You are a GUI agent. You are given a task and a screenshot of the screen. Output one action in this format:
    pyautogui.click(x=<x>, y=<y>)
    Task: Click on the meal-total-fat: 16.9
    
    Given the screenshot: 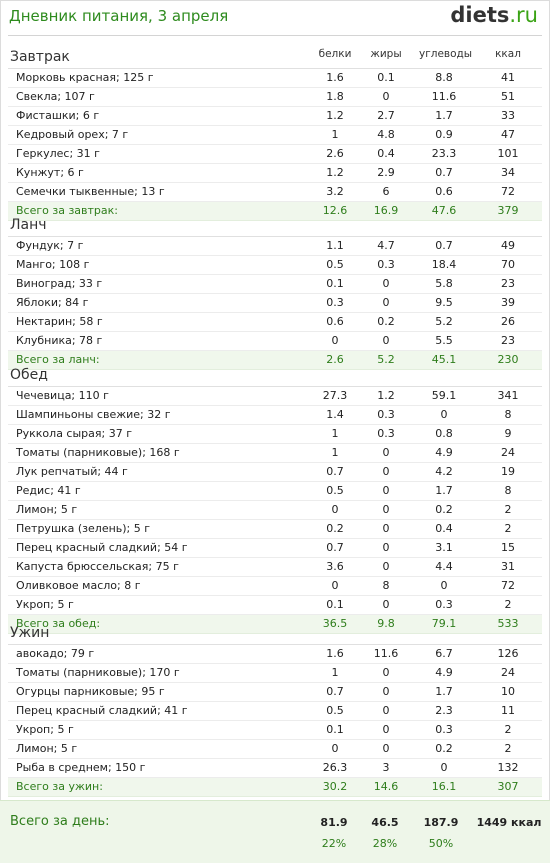 What is the action you would take?
    pyautogui.click(x=386, y=210)
    